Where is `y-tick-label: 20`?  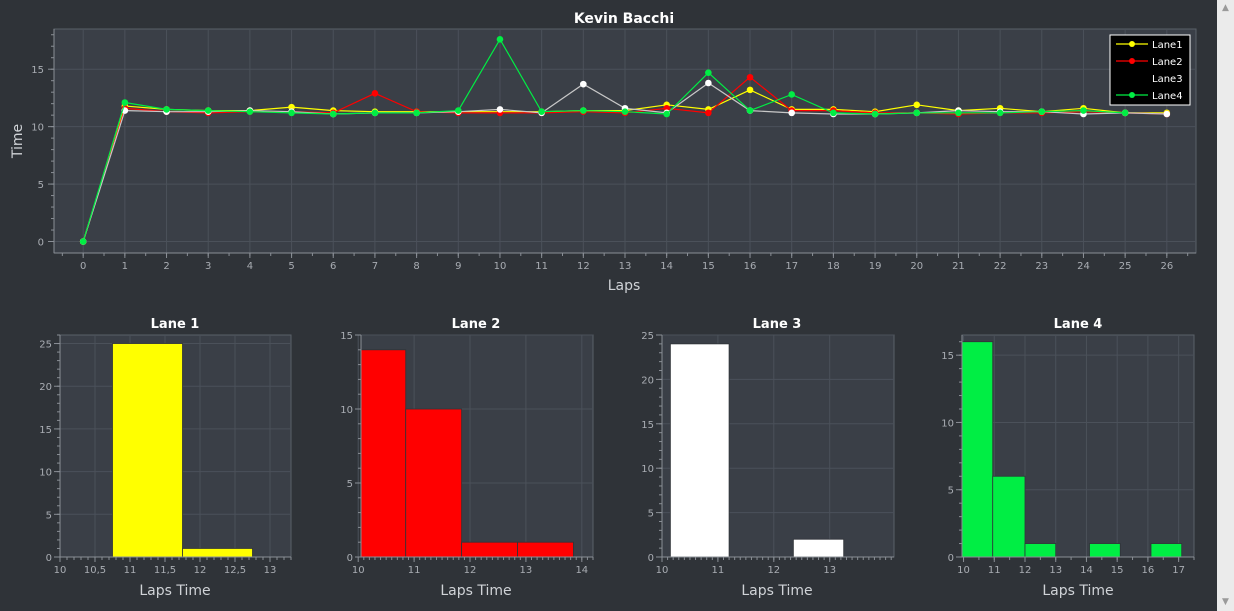 y-tick-label: 20 is located at coordinates (647, 380).